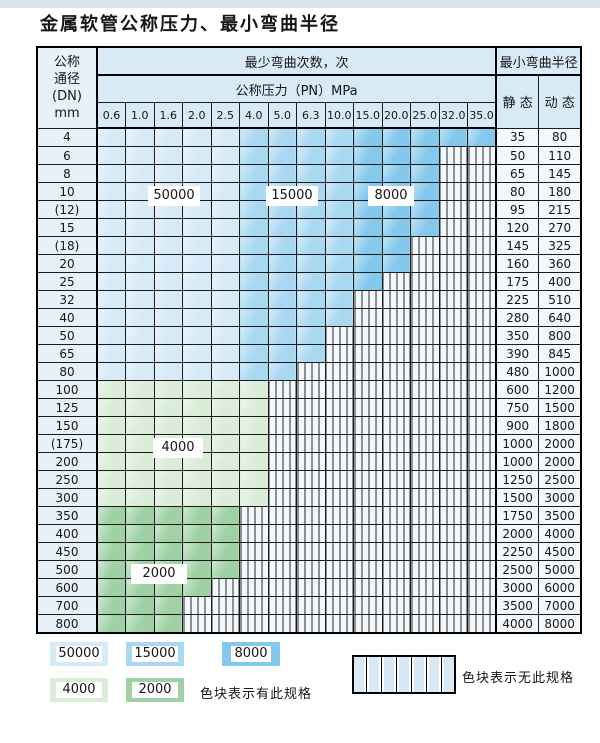  Describe the element at coordinates (296, 61) in the screenshot. I see `bend-cycles-header: 最少弯曲次数，次` at that location.